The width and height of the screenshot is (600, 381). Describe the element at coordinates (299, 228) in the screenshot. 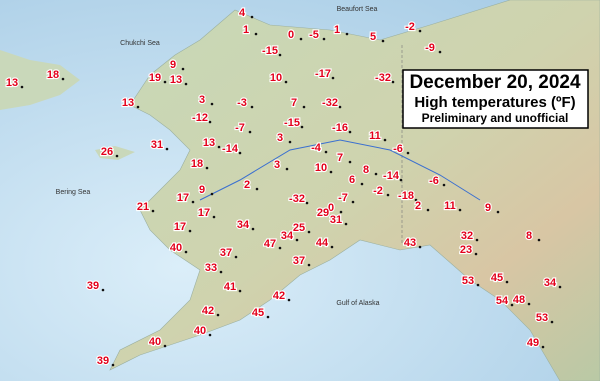

I see `temperature: 25` at that location.